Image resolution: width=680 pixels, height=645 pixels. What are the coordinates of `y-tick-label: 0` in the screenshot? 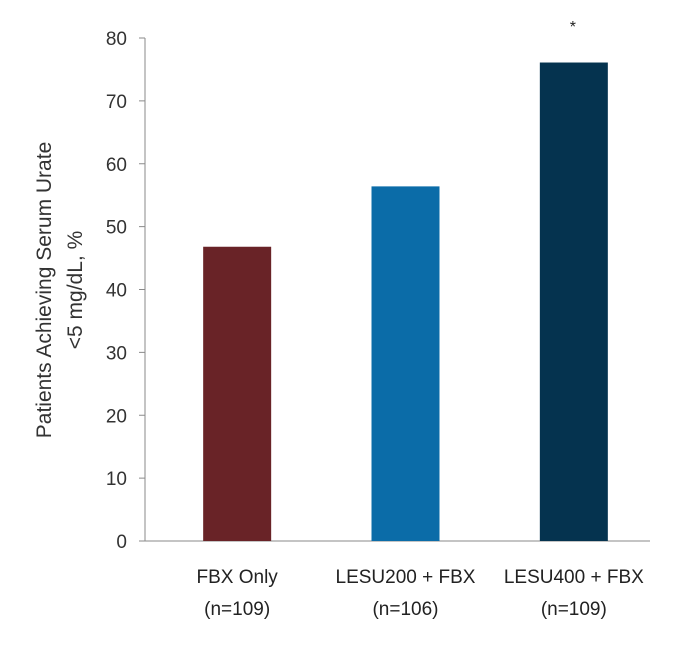 It's located at (121, 542).